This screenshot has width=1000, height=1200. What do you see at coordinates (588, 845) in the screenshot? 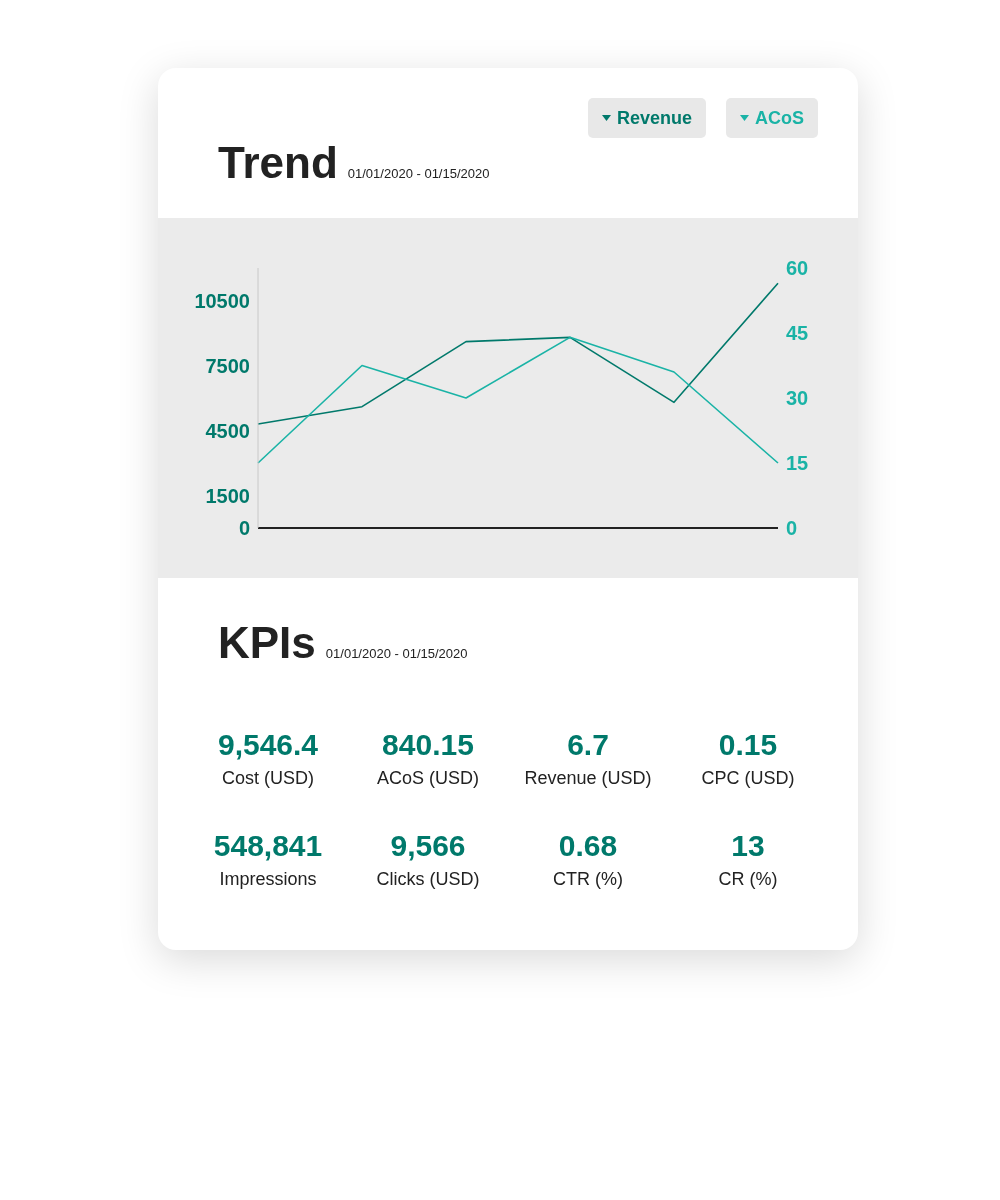
I see `text: 0.68` at bounding box center [588, 845].